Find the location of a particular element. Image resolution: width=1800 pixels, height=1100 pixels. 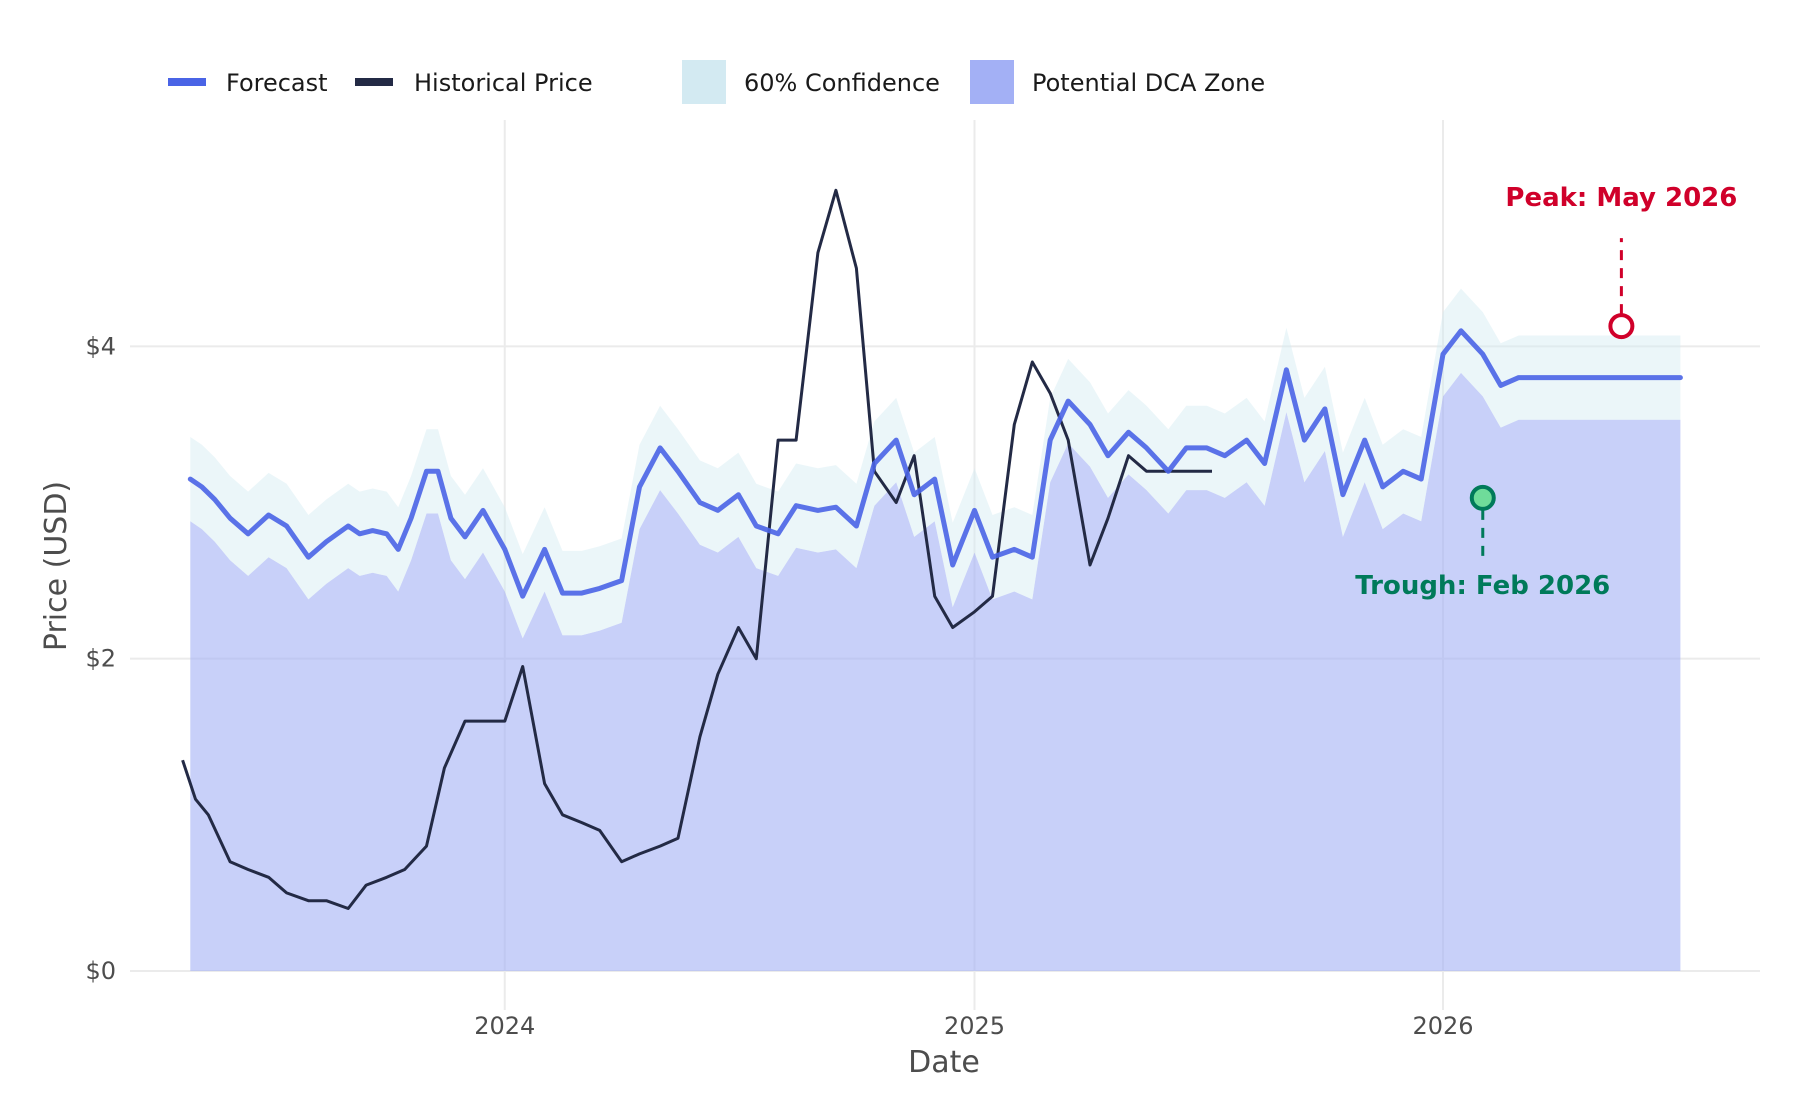

x-tick-label: 2026 is located at coordinates (1442, 1026).